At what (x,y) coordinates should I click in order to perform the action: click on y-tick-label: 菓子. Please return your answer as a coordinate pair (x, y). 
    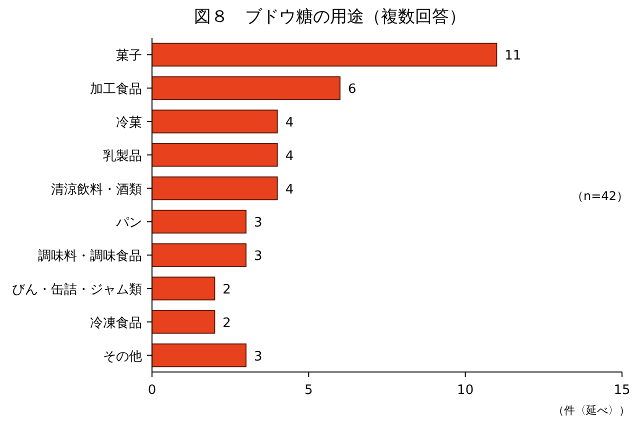
    Looking at the image, I should click on (129, 56).